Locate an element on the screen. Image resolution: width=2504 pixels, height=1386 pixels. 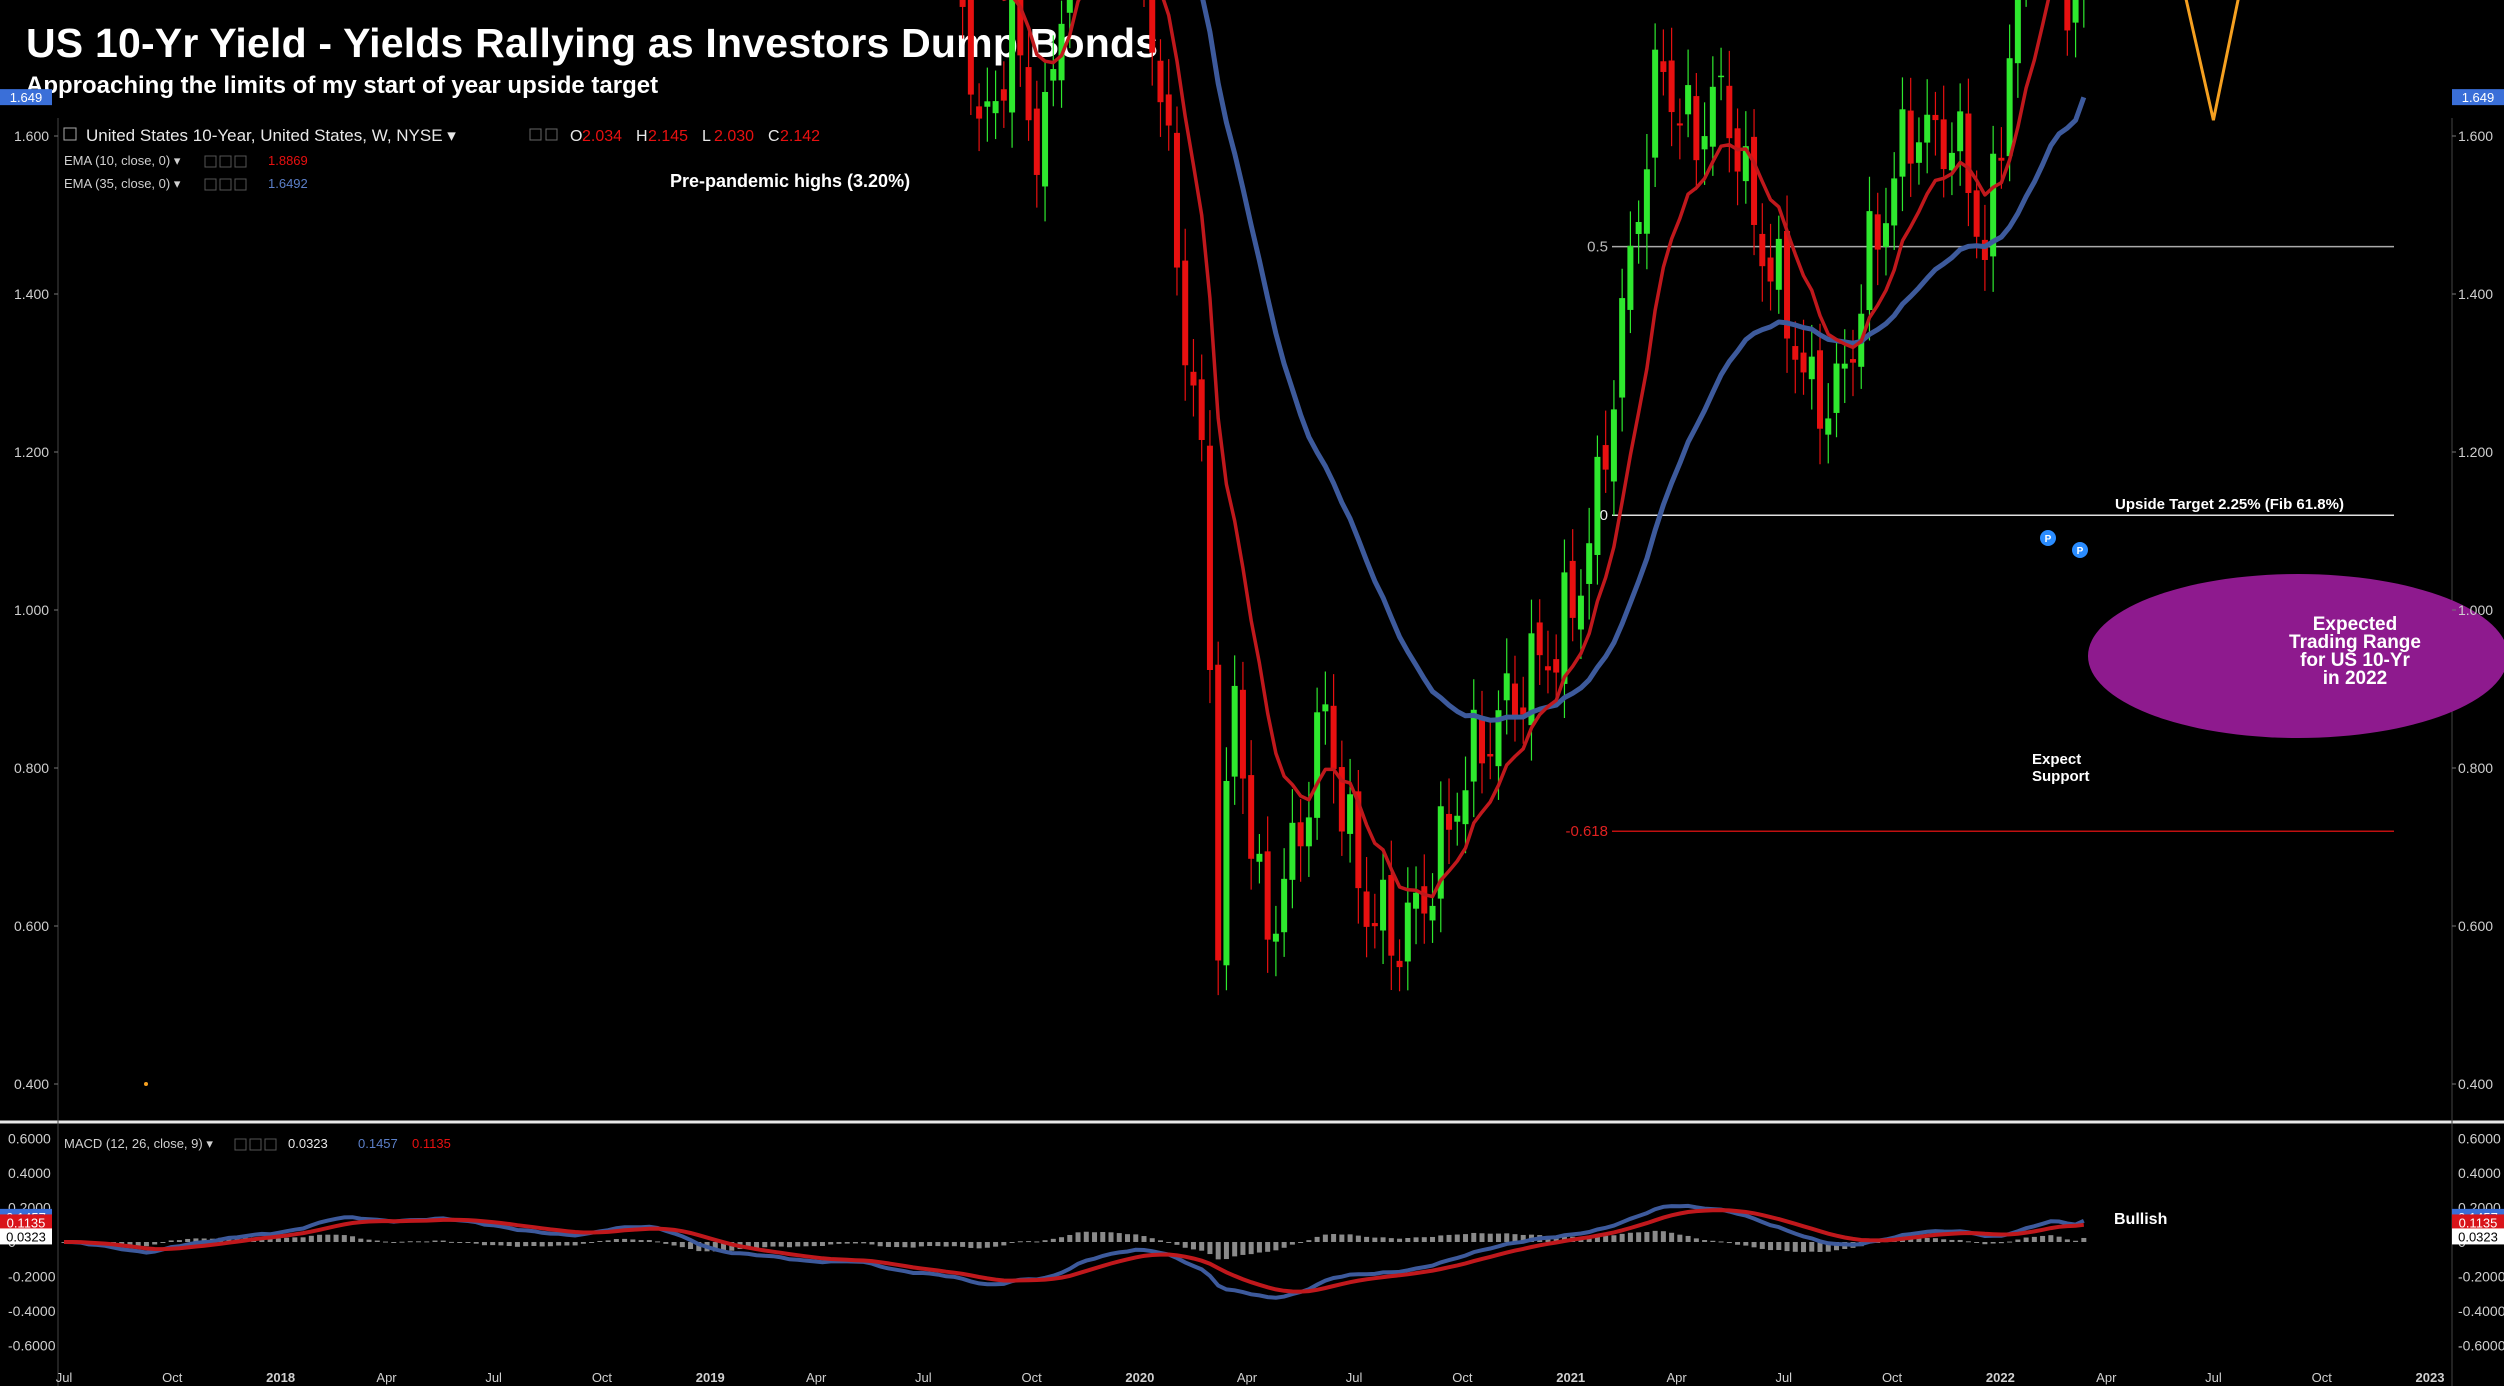
macd-label: MACD (12, 26, close, 9) ▾ is located at coordinates (138, 1143).